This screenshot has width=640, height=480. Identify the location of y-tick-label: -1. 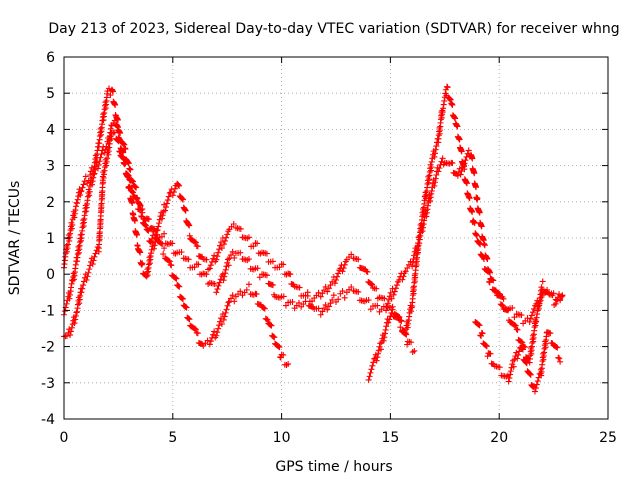
(48, 311).